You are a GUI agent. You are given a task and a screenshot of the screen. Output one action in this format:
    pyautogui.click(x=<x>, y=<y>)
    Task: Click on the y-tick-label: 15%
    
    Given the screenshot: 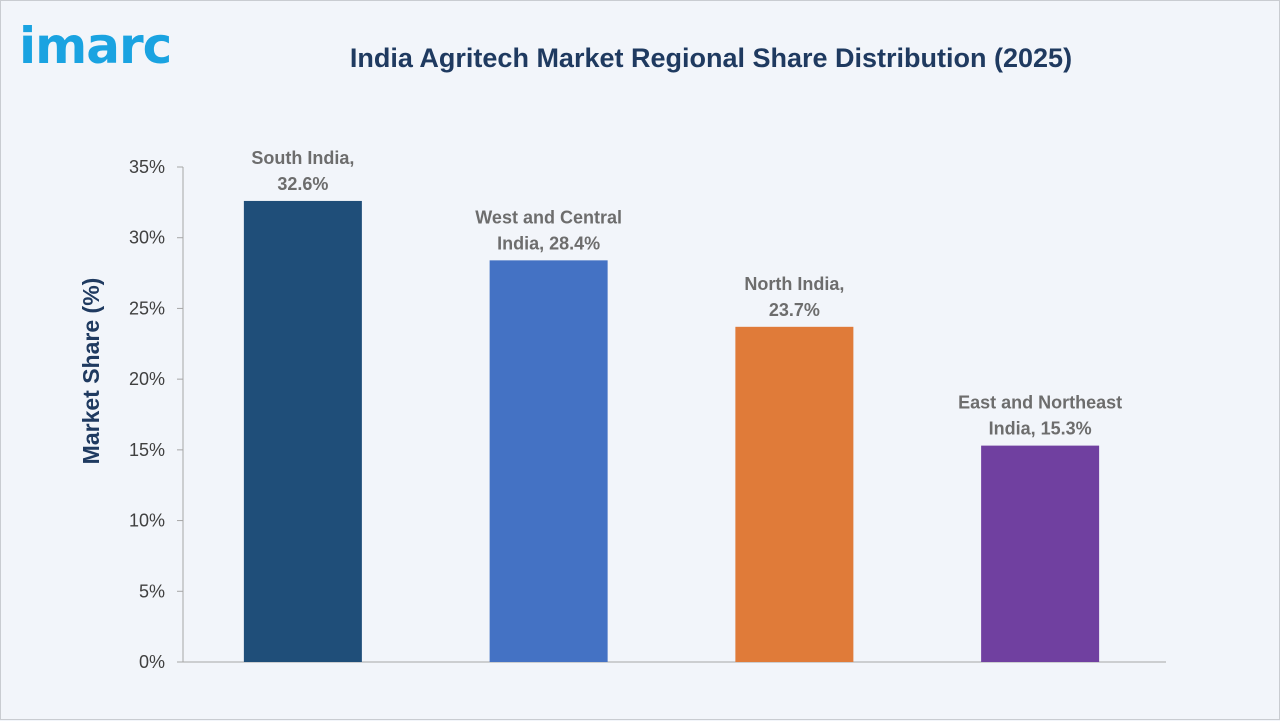 What is the action you would take?
    pyautogui.click(x=147, y=450)
    